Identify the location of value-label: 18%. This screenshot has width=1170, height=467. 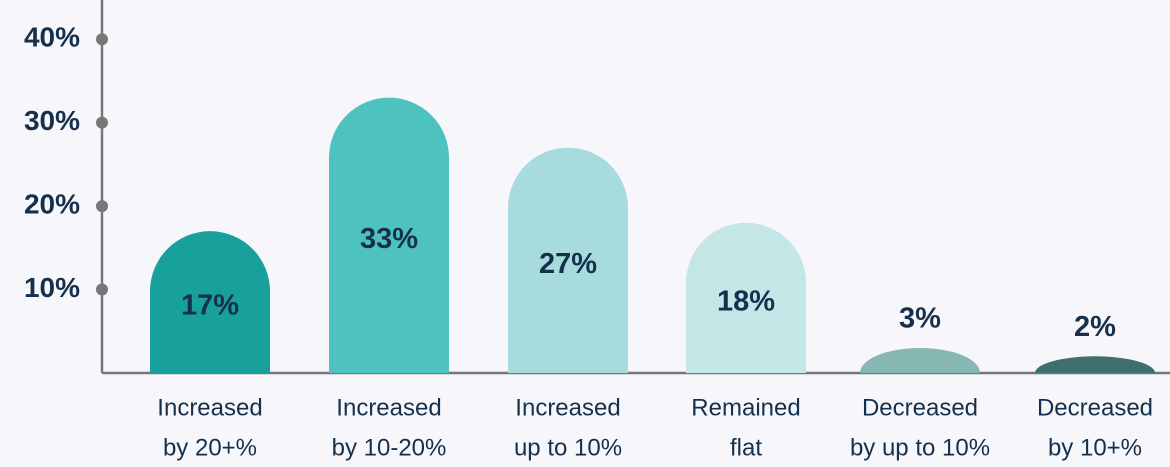
(746, 302).